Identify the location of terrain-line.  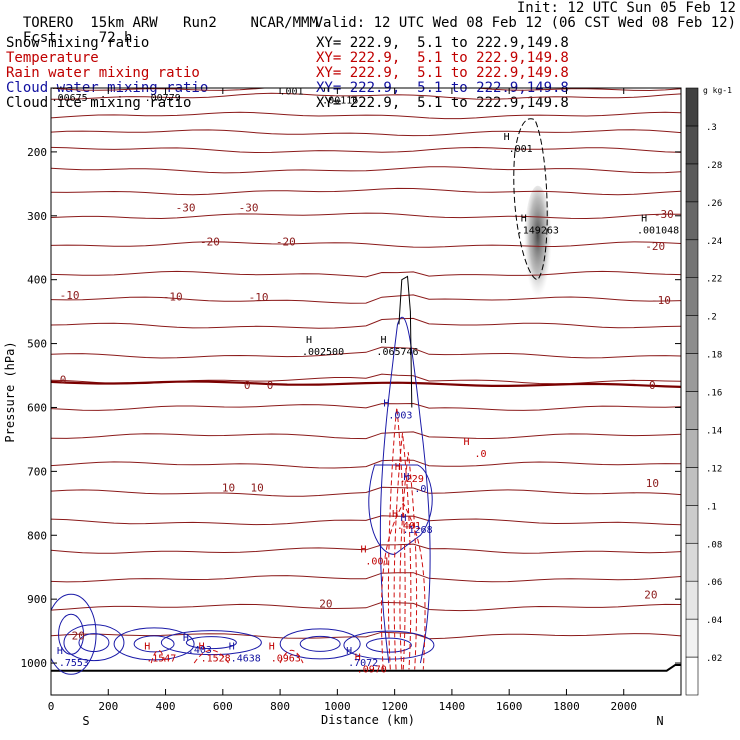
(366, 667).